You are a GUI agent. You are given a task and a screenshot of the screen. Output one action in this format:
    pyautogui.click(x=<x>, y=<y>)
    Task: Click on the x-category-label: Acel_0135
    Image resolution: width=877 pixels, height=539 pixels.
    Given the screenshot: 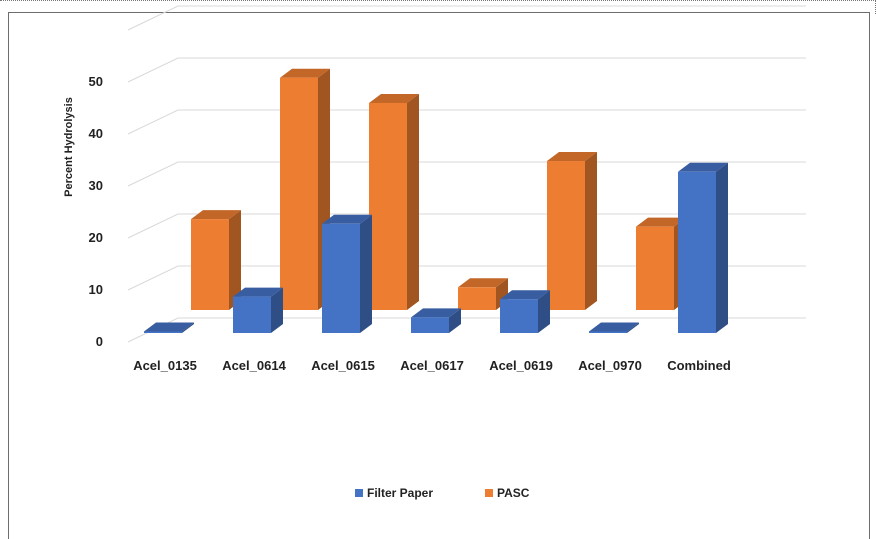 What is the action you would take?
    pyautogui.click(x=165, y=365)
    